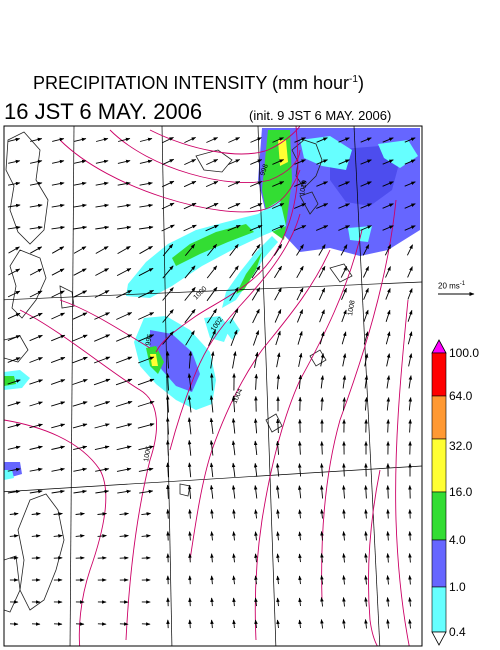  I want to click on valid-time-label: 16 JST 6 MAY. 2006, so click(103, 111).